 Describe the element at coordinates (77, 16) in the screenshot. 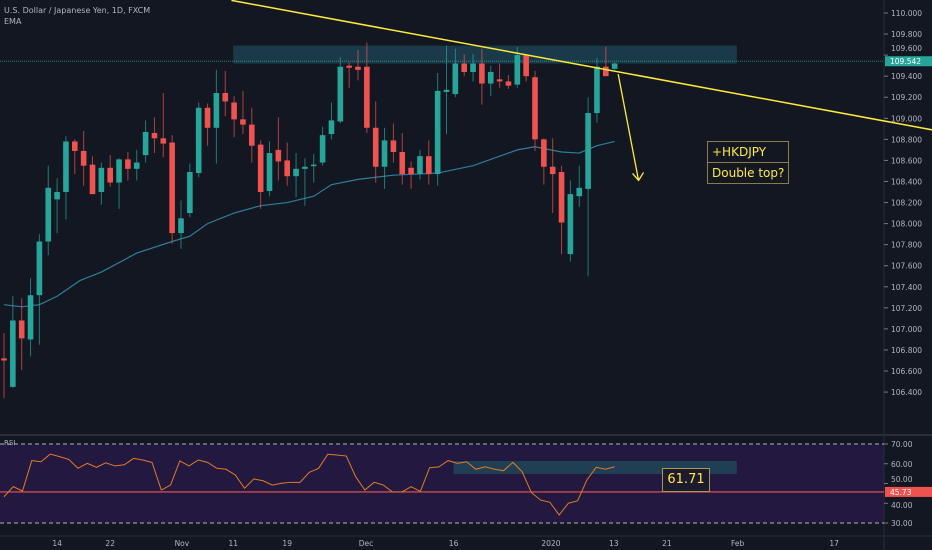

I see `chart-legend: U.S. Dollar / Japanese Yen, 1D, FXCM EMA` at that location.